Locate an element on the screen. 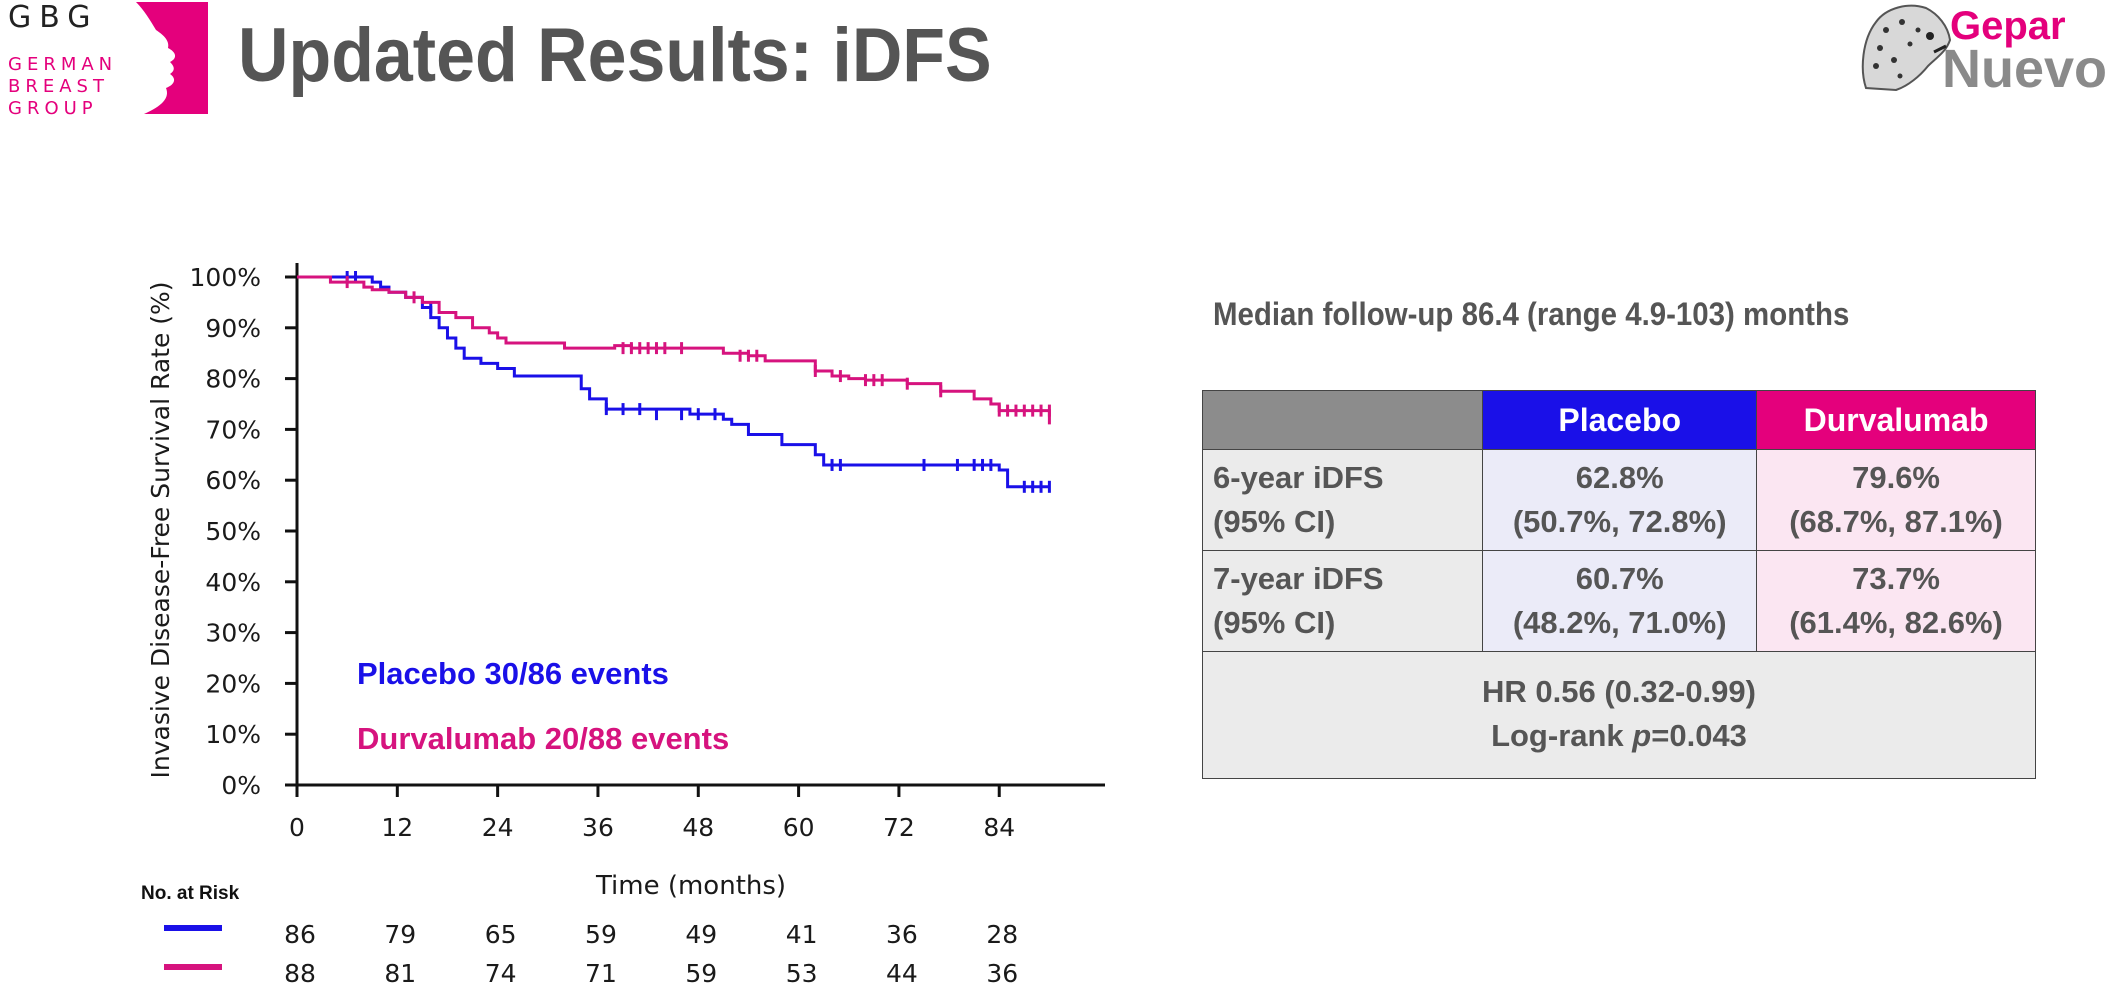 This screenshot has height=1005, width=2119. header-placebo: Placebo is located at coordinates (1620, 420).